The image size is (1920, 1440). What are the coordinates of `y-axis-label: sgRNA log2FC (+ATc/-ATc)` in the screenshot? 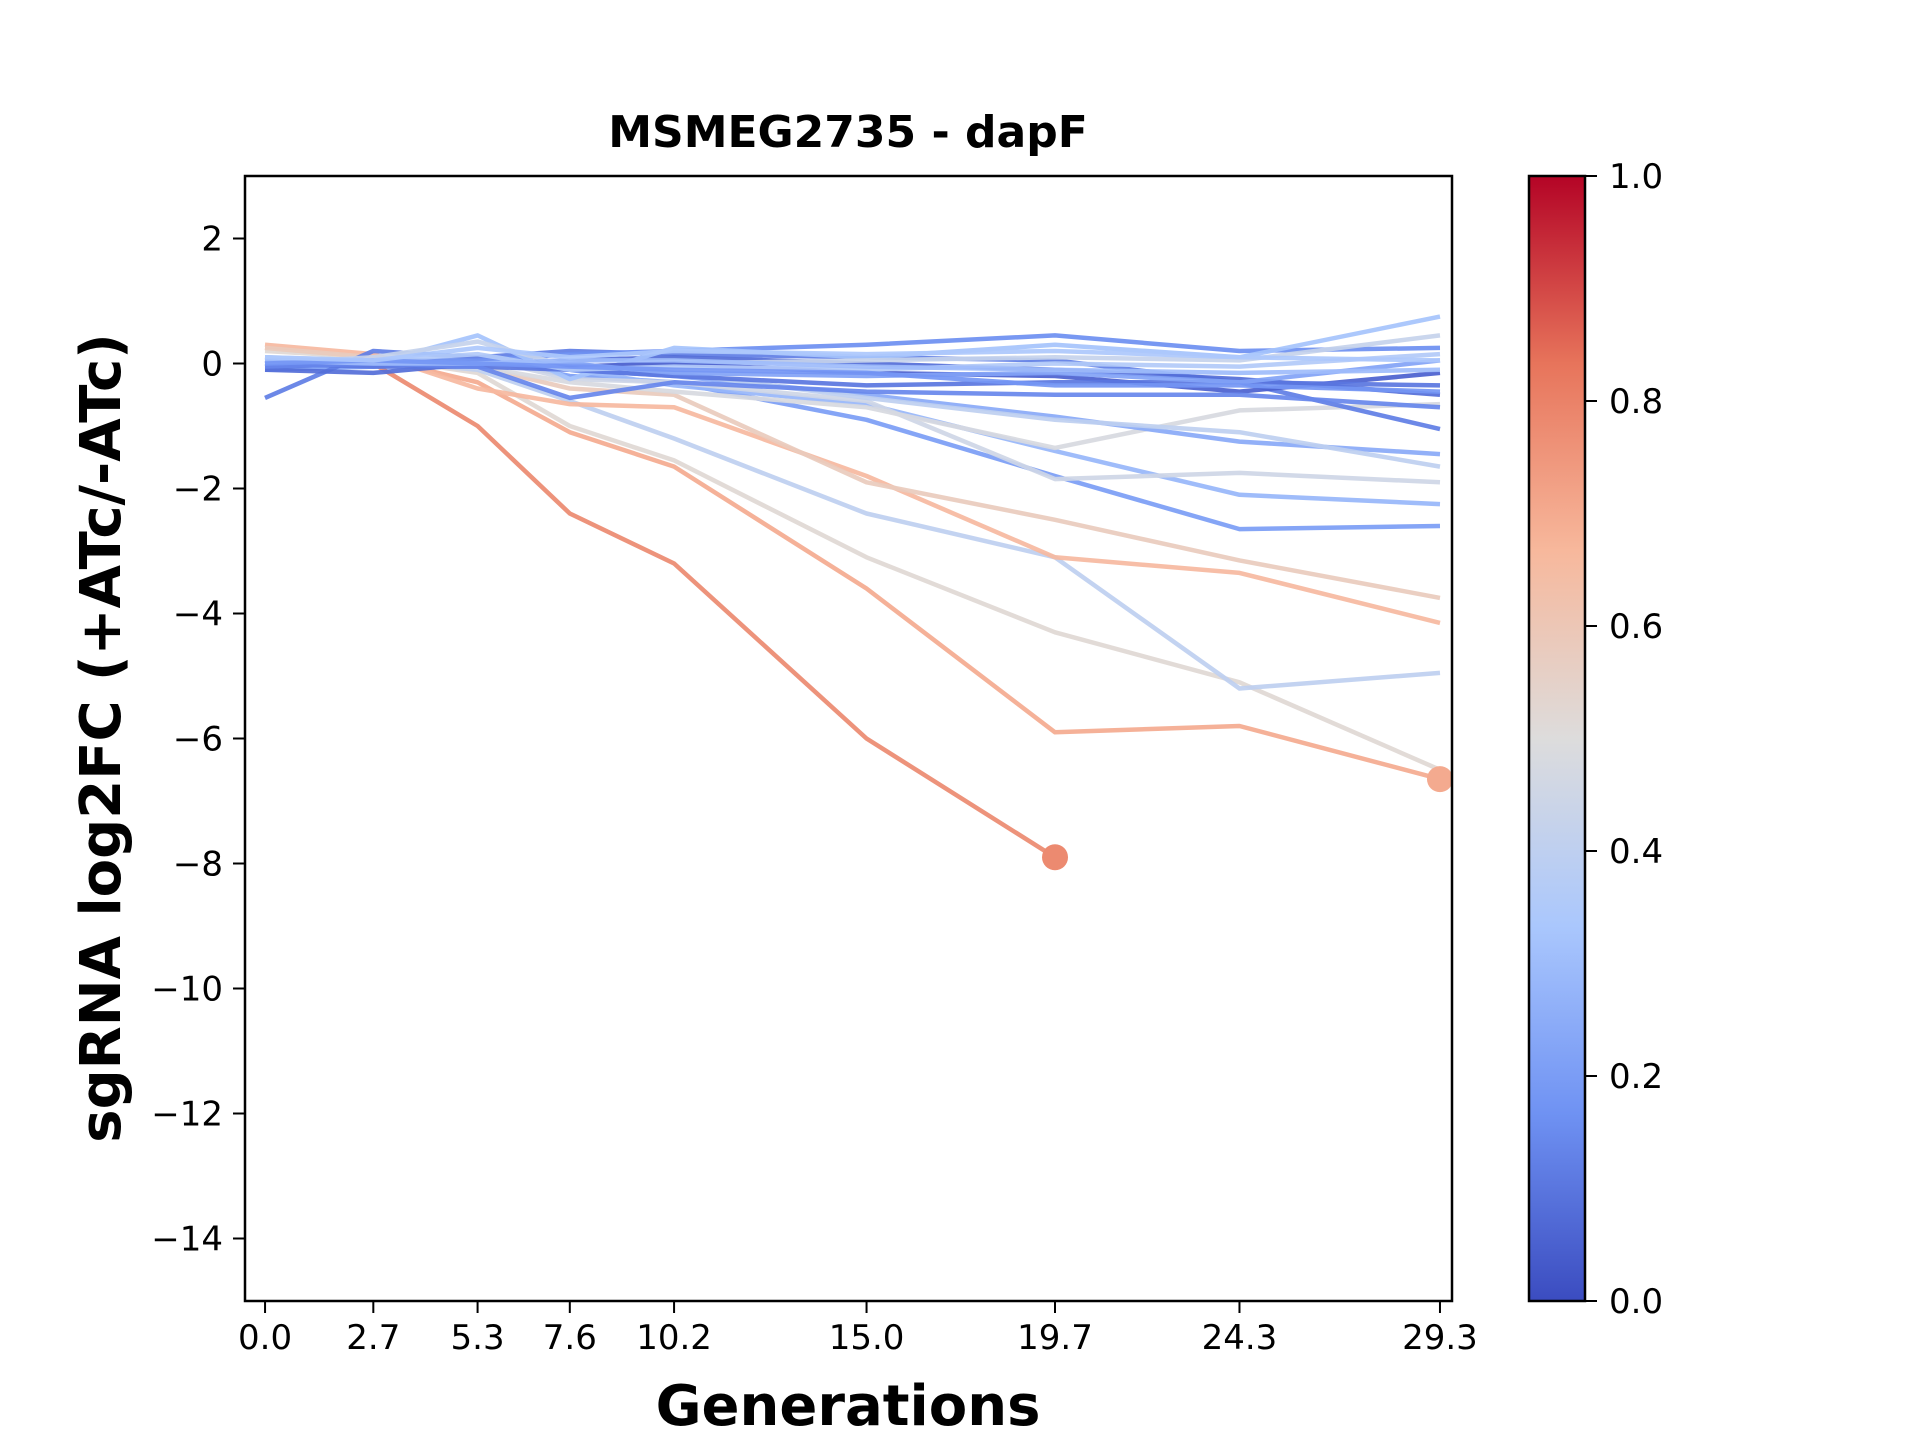 It's located at (101, 738).